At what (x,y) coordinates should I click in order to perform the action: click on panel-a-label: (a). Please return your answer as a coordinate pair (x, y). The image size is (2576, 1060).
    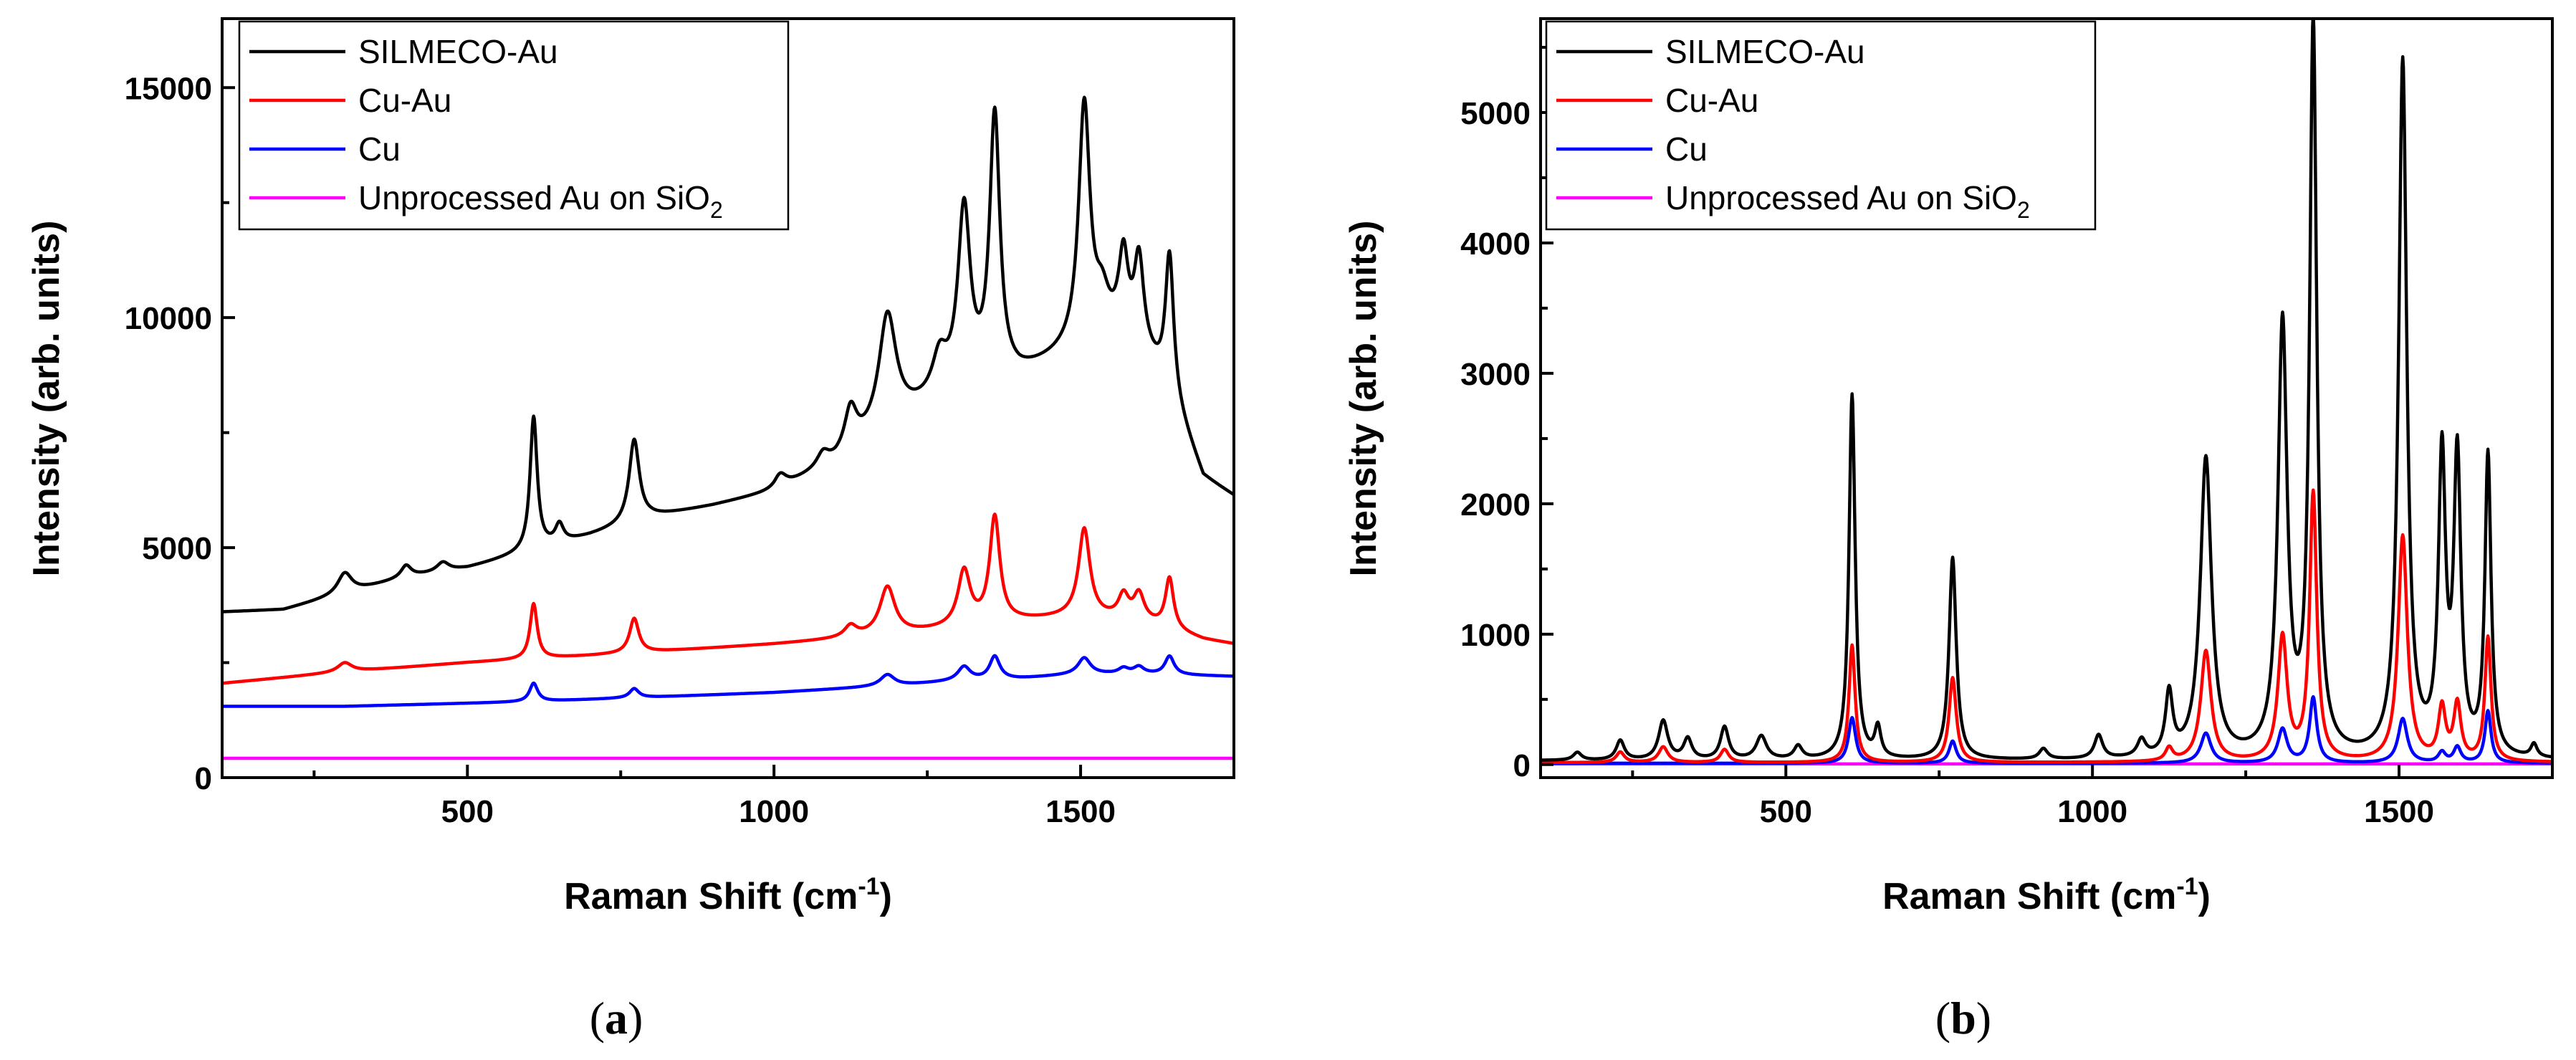
    Looking at the image, I should click on (616, 1019).